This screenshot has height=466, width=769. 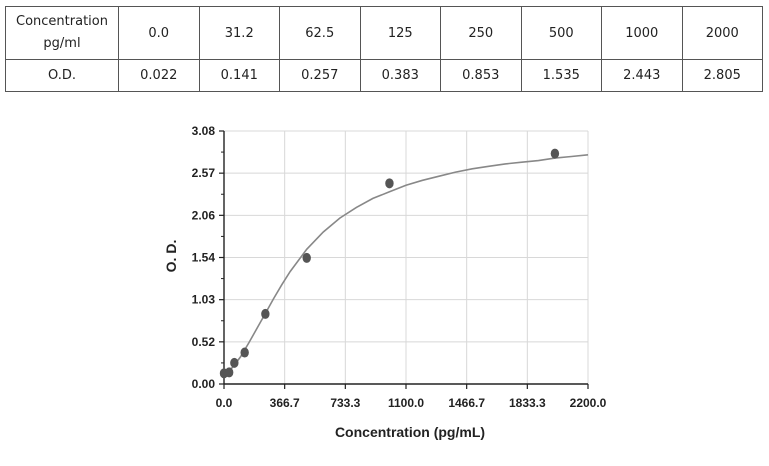 I want to click on x-tick-label: 733.3, so click(x=345, y=403).